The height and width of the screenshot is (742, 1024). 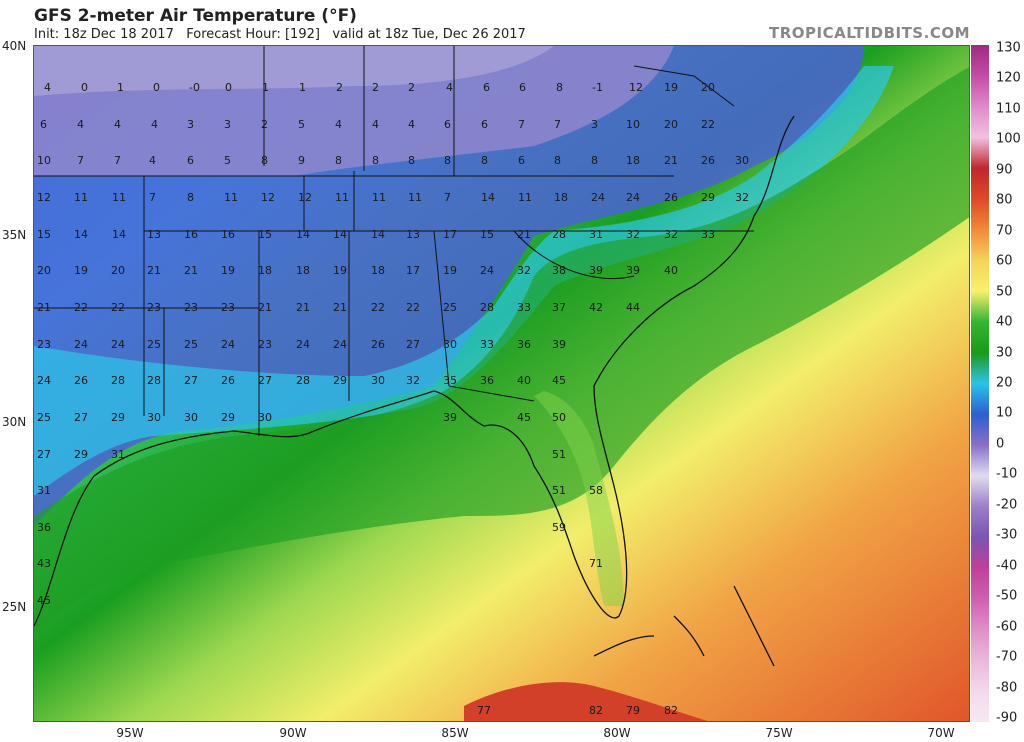 What do you see at coordinates (671, 710) in the screenshot?
I see `station-temperature-value: 82` at bounding box center [671, 710].